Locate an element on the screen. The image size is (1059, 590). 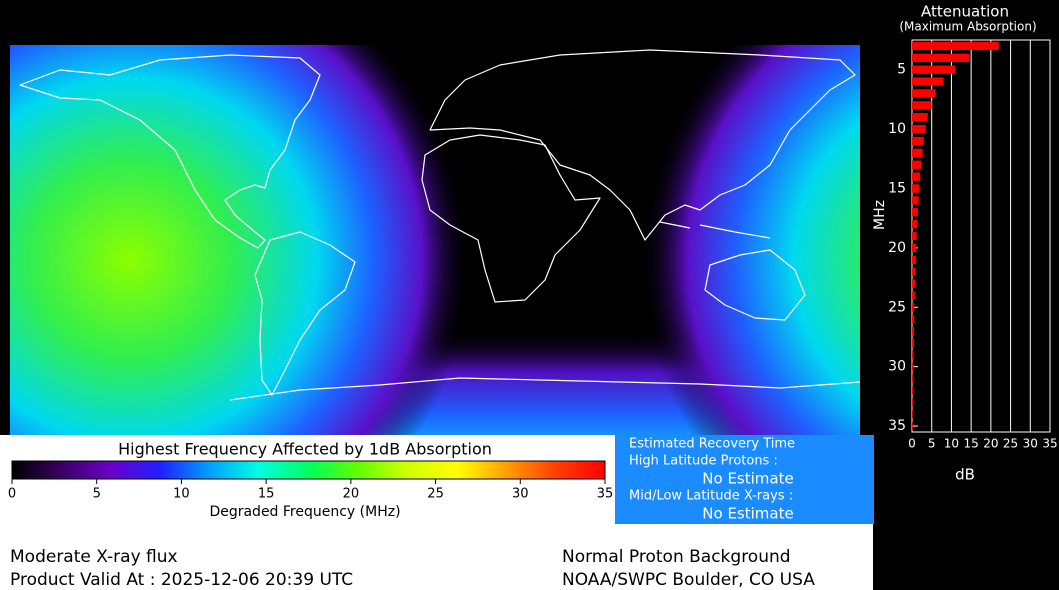
y-tick-label: 5 is located at coordinates (901, 70).